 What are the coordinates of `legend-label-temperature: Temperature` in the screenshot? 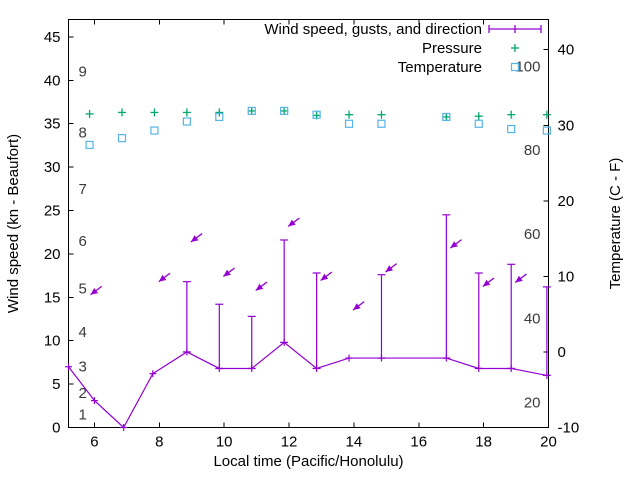 It's located at (440, 67).